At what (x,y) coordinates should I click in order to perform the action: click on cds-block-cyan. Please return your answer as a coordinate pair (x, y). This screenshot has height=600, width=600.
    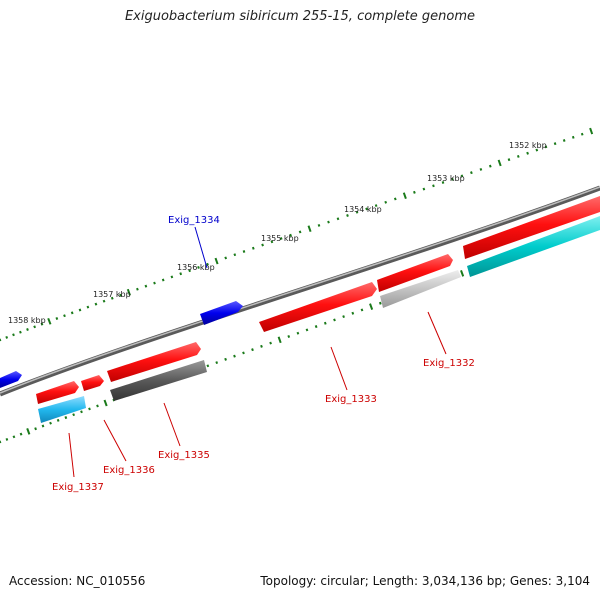
    Looking at the image, I should click on (533, 246).